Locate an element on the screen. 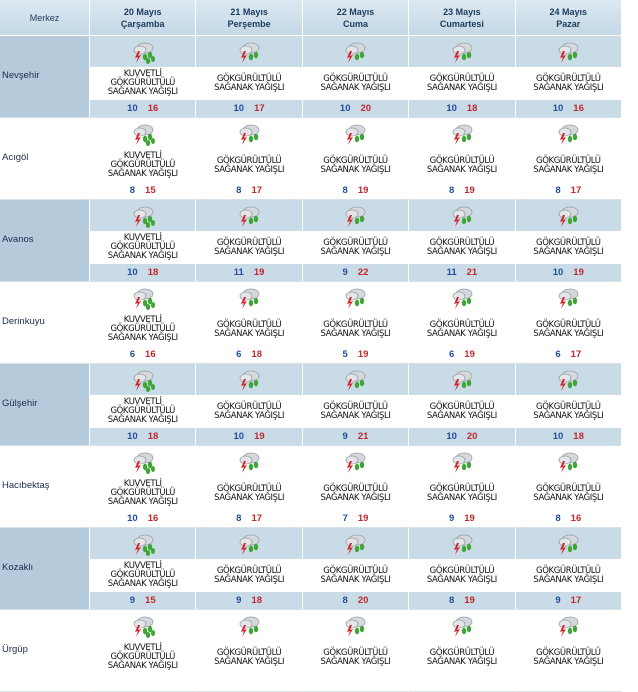 This screenshot has height=692, width=638. day-cell: KUVVETLİ GÖKGÜRÜLTÜLÜ SAĞANAK YAĞIŞLI 9 15 is located at coordinates (143, 569).